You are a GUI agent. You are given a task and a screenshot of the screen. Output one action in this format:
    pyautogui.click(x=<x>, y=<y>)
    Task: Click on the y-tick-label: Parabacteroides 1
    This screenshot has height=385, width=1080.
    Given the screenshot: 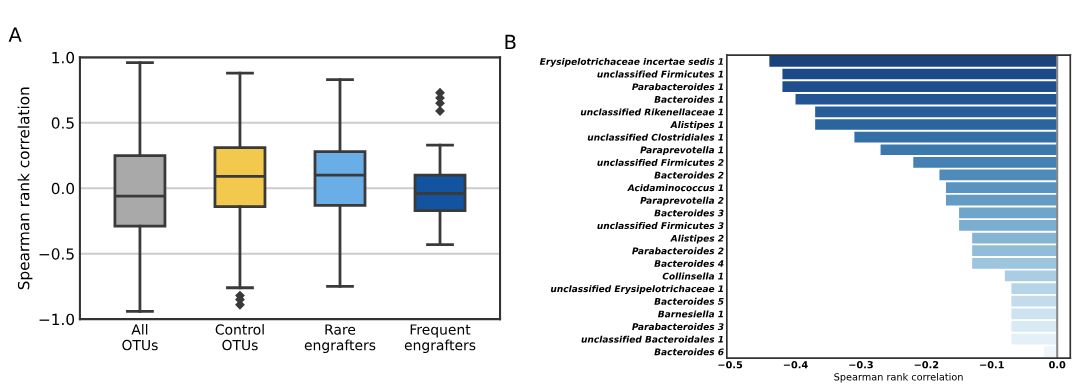 What is the action you would take?
    pyautogui.click(x=677, y=87)
    